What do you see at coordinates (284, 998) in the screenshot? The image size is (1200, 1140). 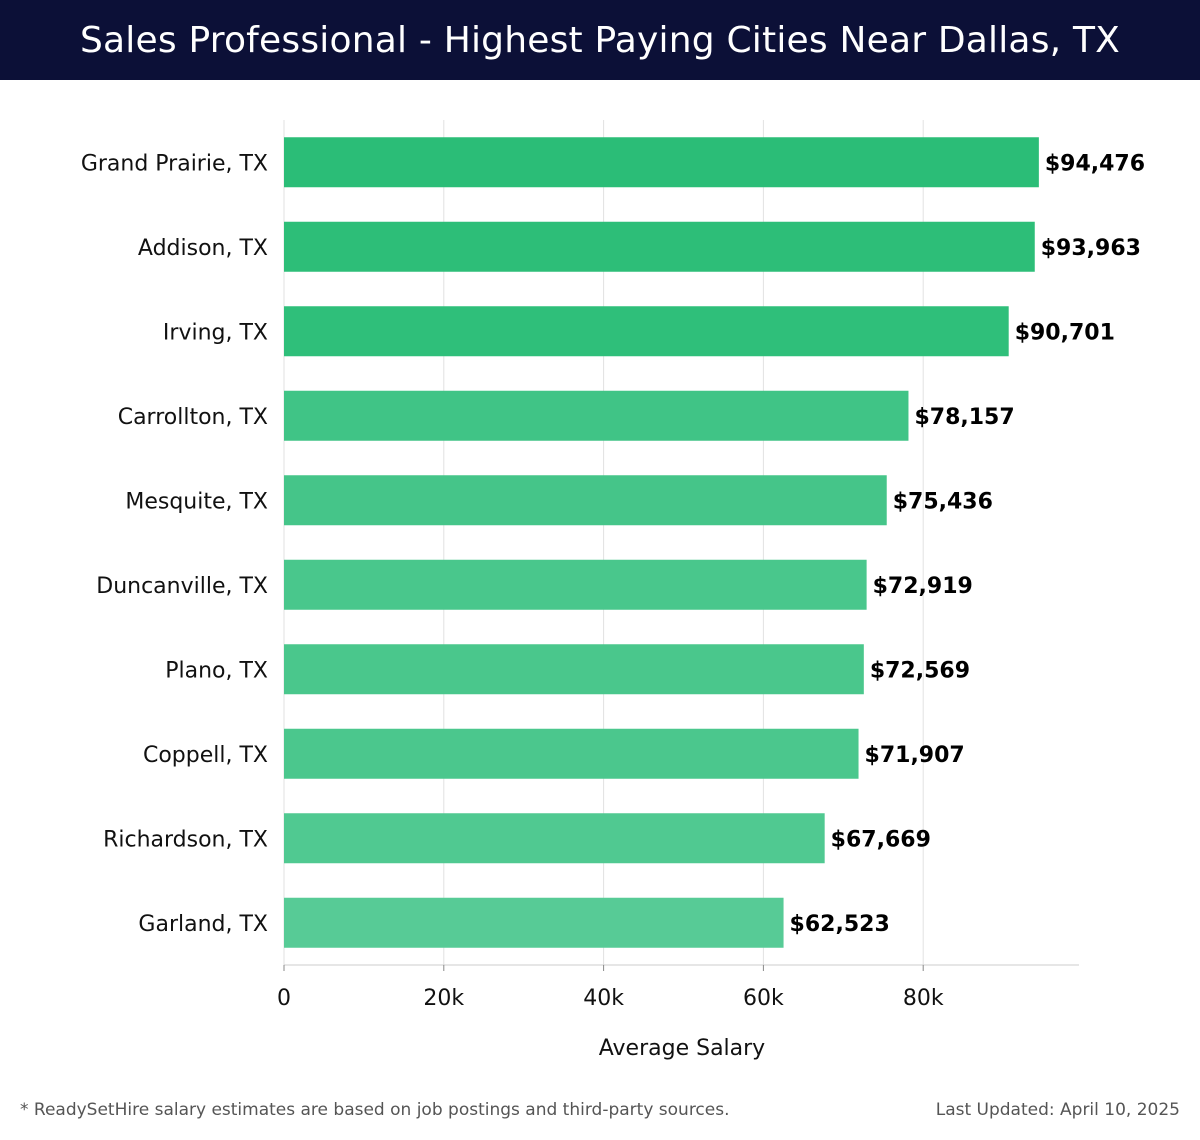 I see `x-tick-label: 0` at bounding box center [284, 998].